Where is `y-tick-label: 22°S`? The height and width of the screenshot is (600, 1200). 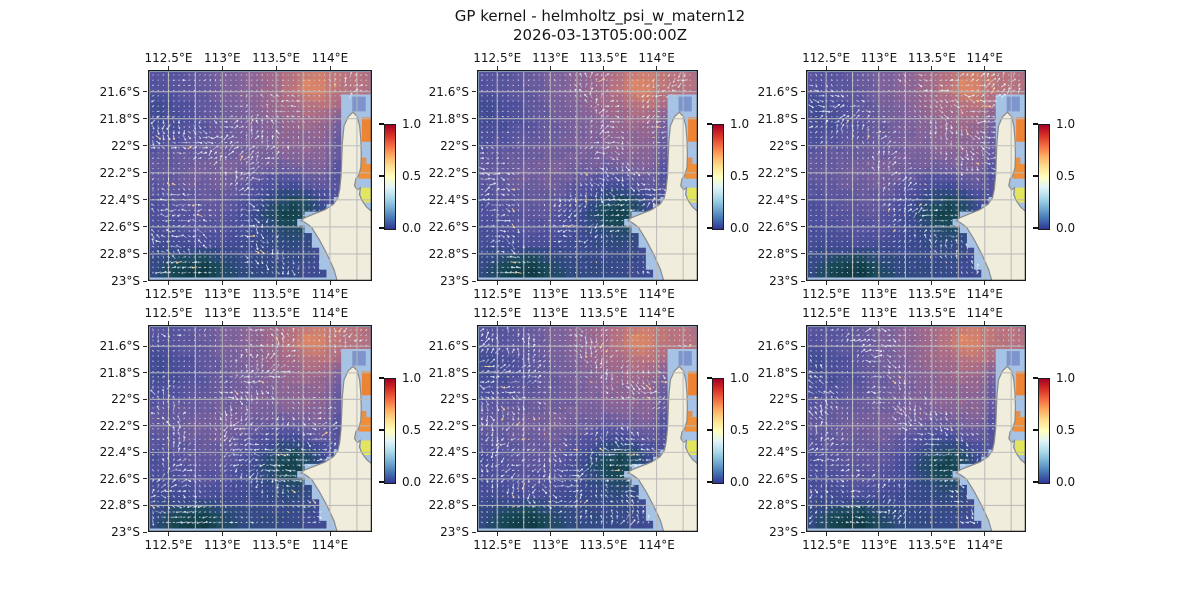 y-tick-label: 22°S is located at coordinates (783, 145).